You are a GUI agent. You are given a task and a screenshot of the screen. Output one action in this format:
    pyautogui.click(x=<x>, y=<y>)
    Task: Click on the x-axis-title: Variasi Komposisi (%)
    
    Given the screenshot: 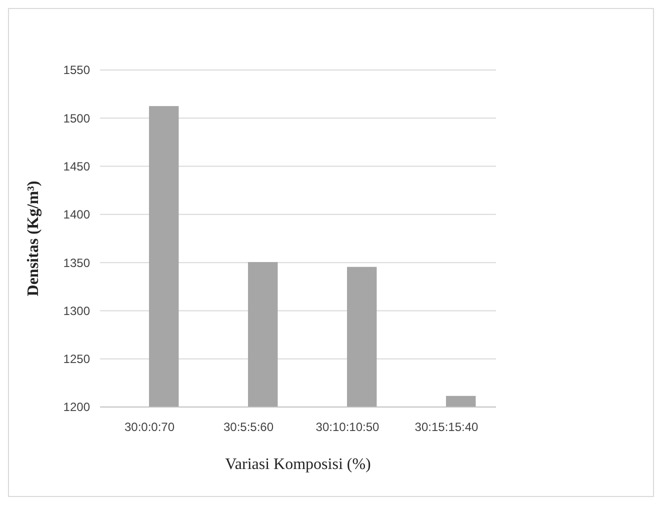 What is the action you would take?
    pyautogui.click(x=298, y=464)
    